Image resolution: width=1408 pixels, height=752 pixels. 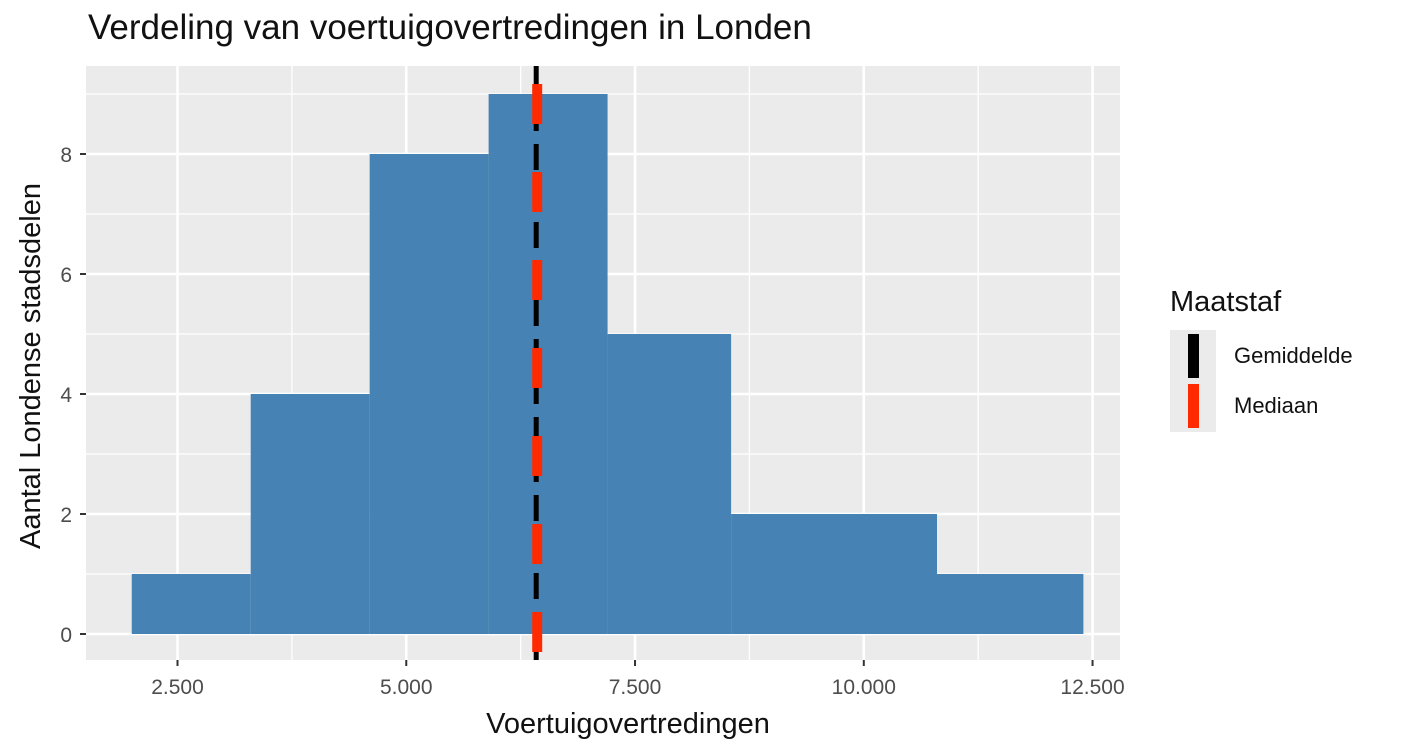 What do you see at coordinates (635, 687) in the screenshot?
I see `x-tick-label: 7.500` at bounding box center [635, 687].